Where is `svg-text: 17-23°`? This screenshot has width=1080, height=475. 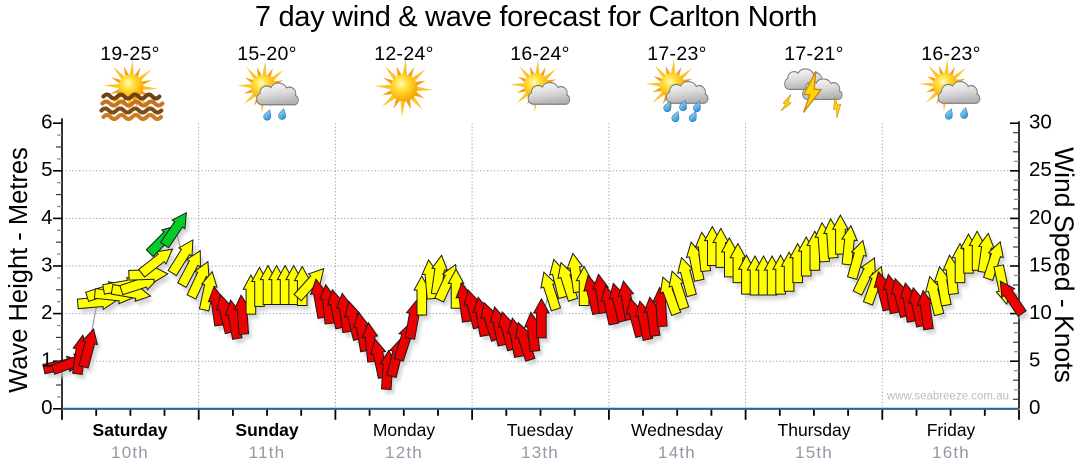
svg-text: 17-23° is located at coordinates (676, 54).